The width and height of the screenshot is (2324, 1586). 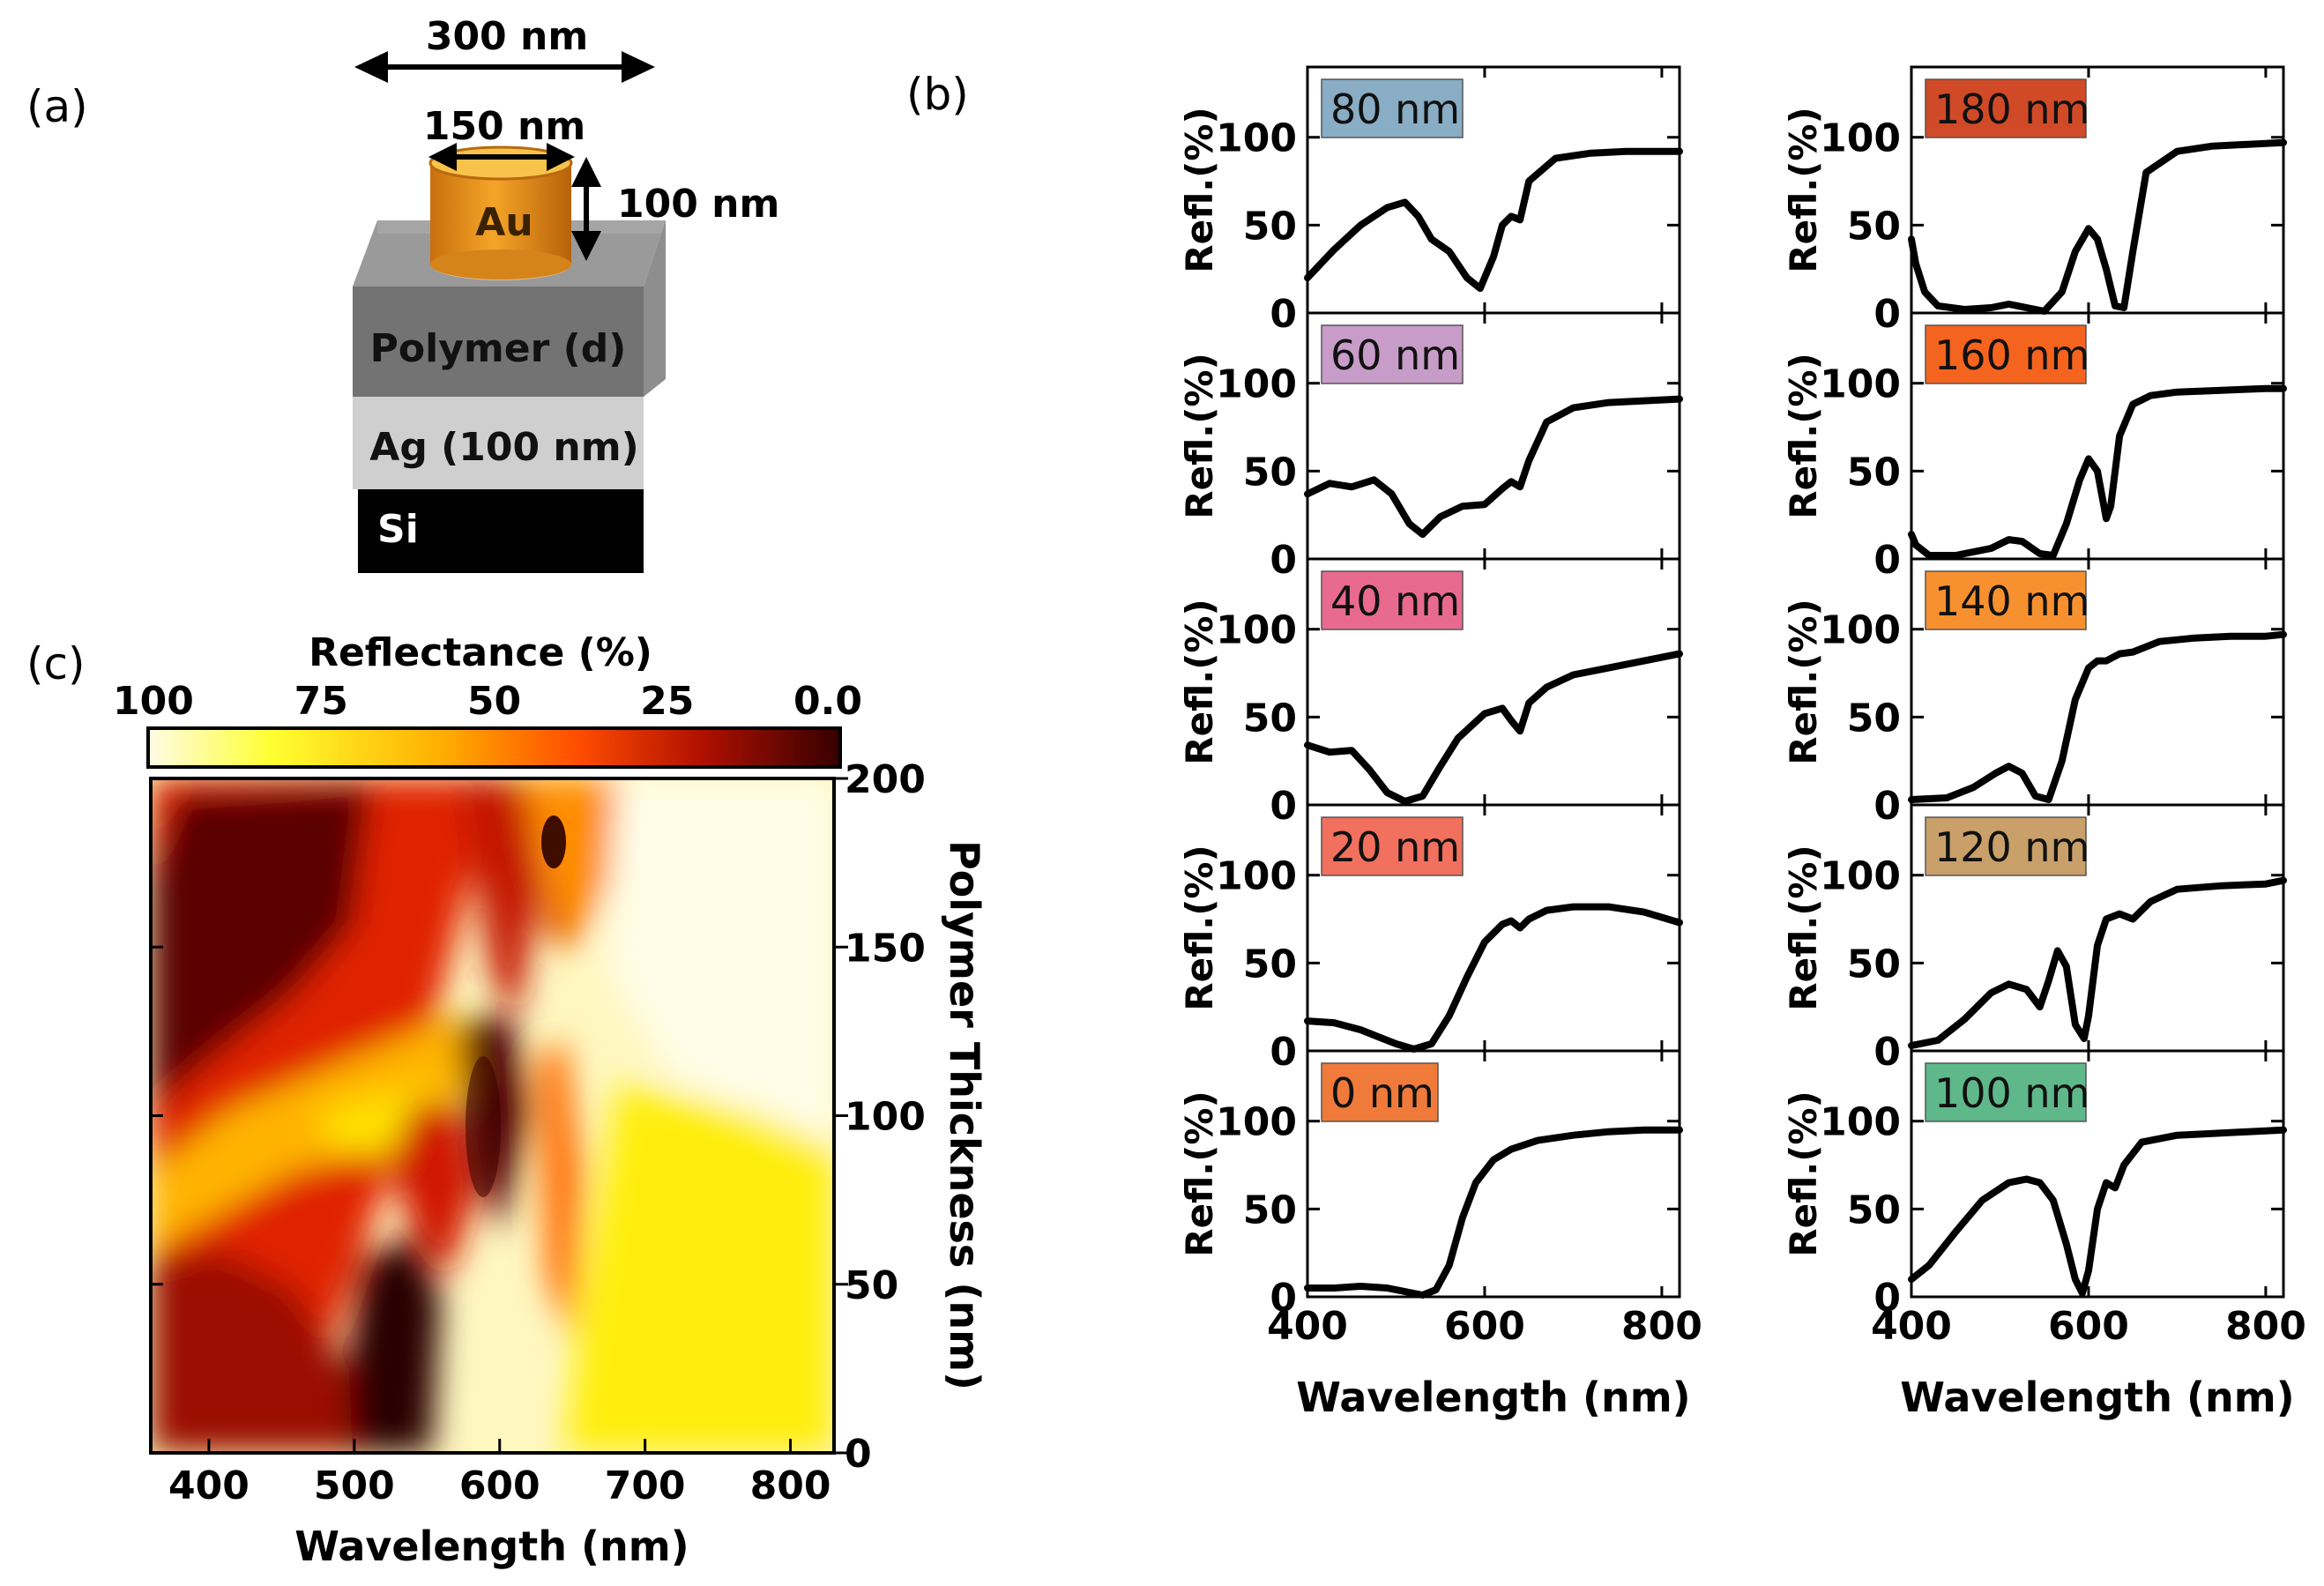 What do you see at coordinates (498, 348) in the screenshot?
I see `polymer-layer-label: Polymer (d)` at bounding box center [498, 348].